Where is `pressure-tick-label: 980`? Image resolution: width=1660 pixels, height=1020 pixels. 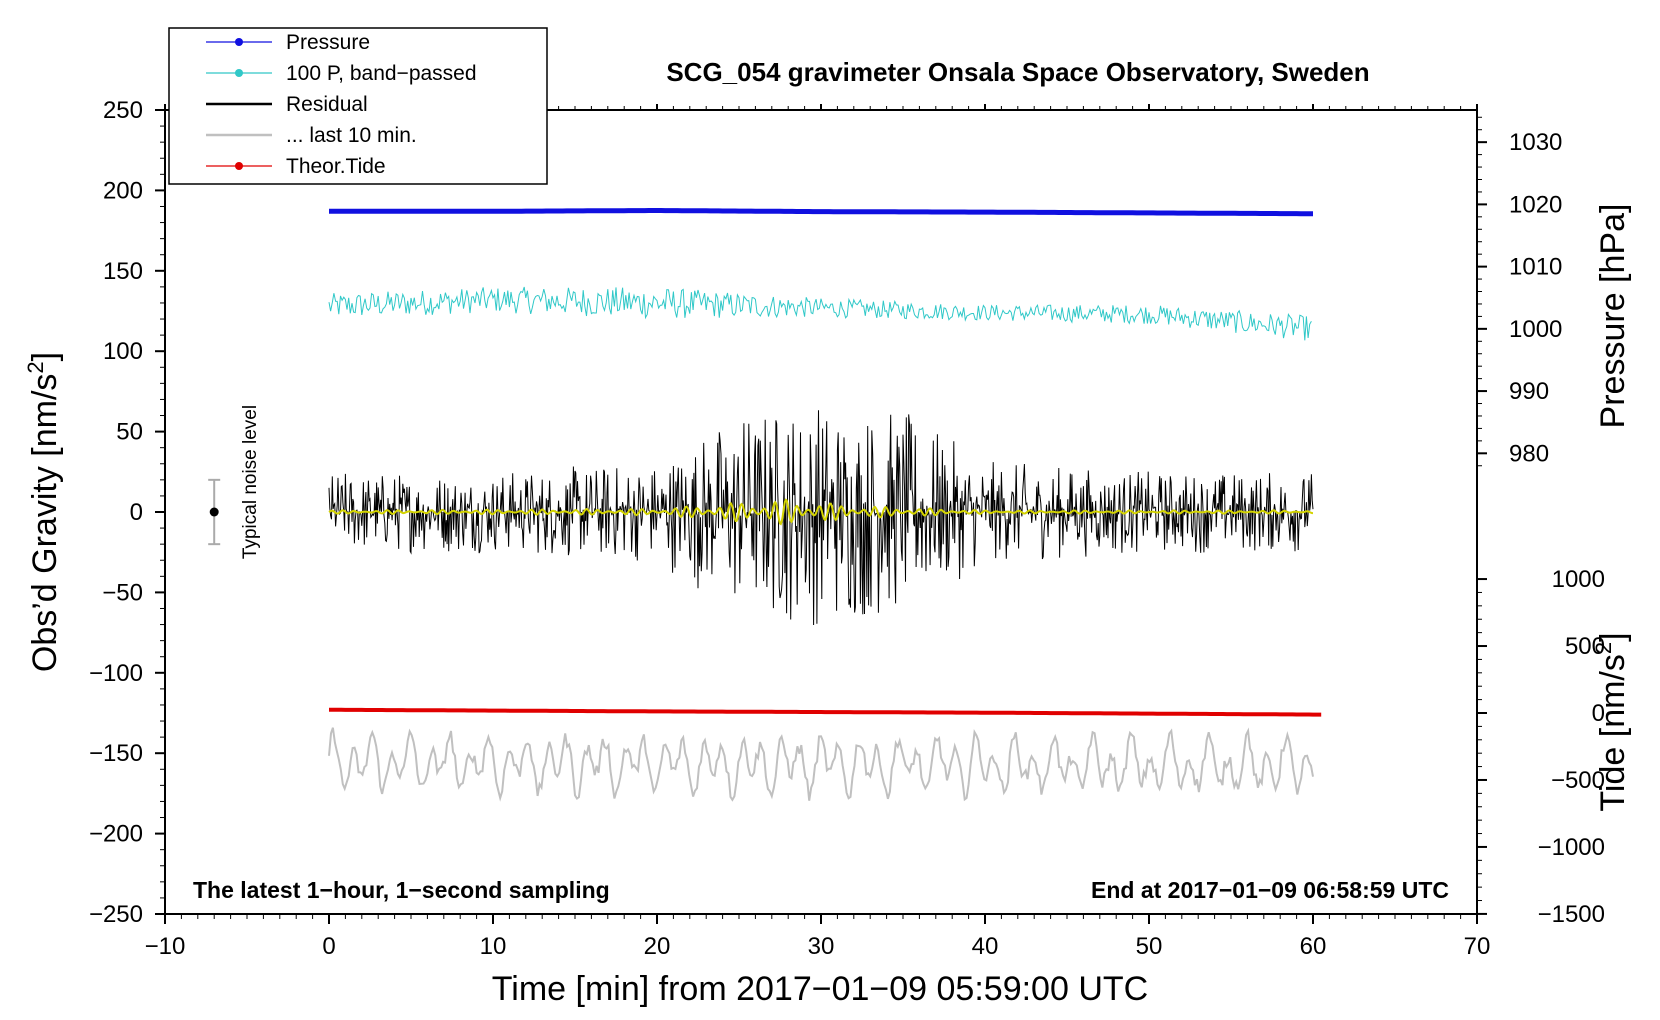
pressure-tick-label: 980 is located at coordinates (1529, 453).